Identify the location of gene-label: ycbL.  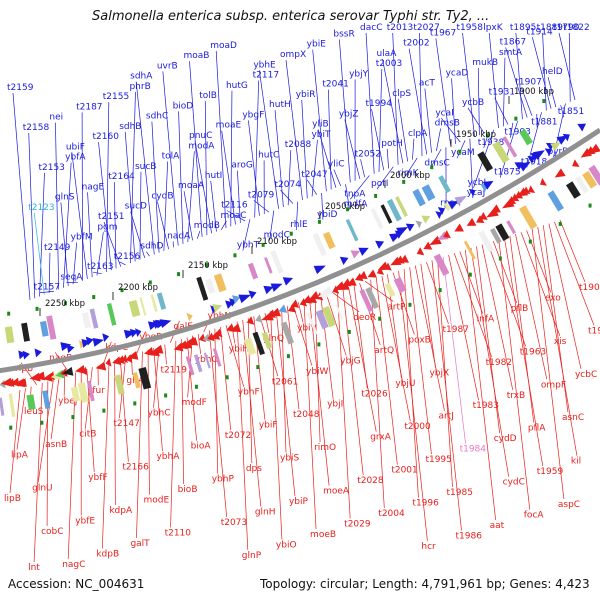
(477, 183).